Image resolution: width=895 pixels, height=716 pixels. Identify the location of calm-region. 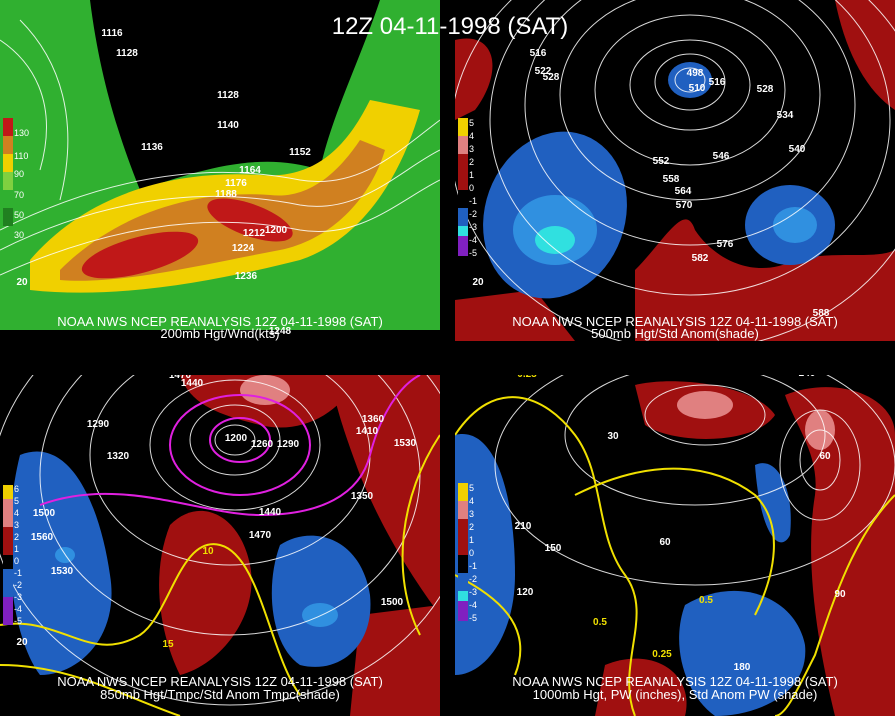
(220, 335).